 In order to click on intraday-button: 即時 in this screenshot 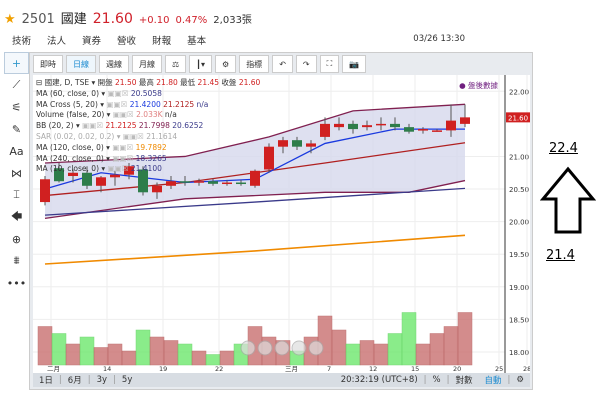, I will do `click(48, 64)`.